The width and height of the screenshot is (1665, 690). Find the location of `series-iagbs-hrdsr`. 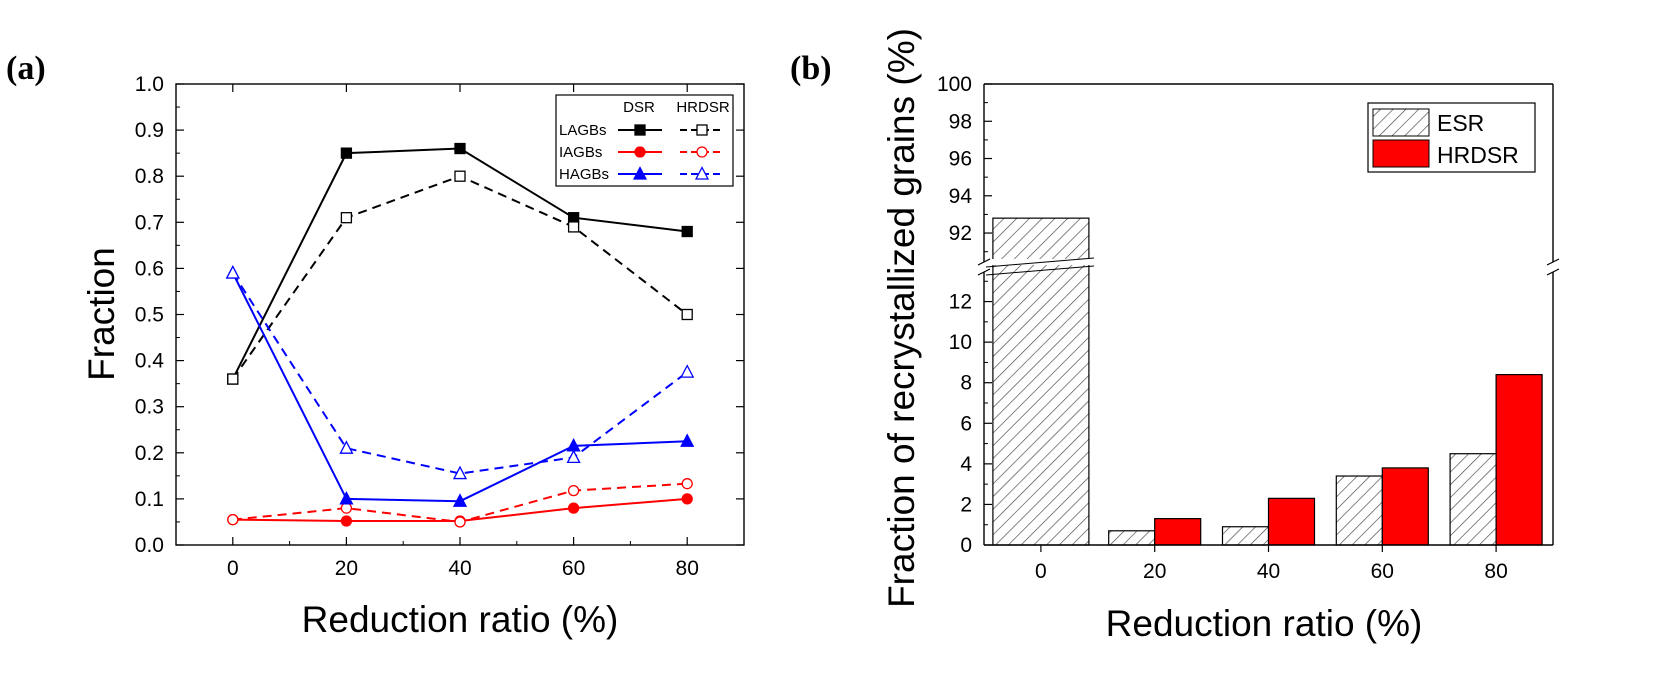

series-iagbs-hrdsr is located at coordinates (460, 503).